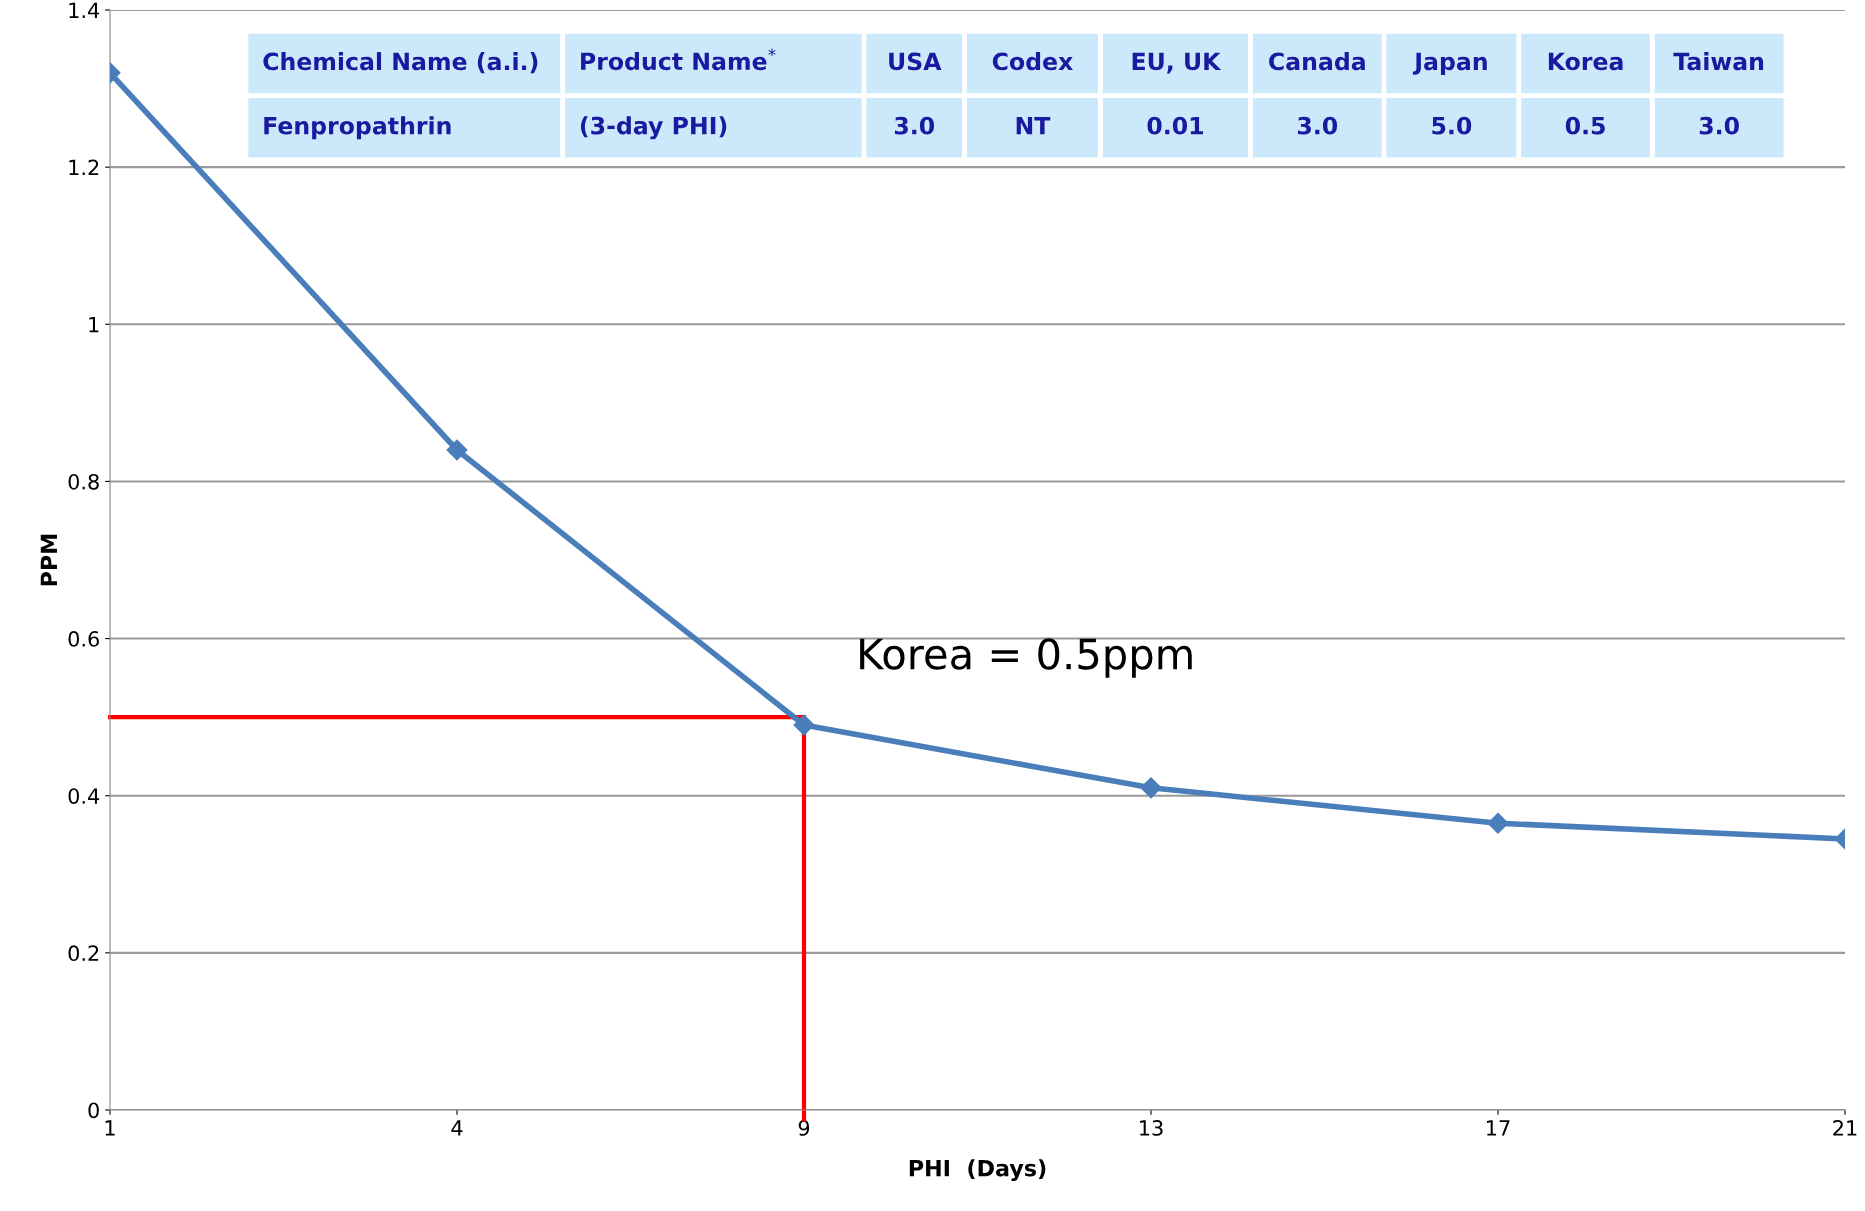 The width and height of the screenshot is (1865, 1211). What do you see at coordinates (1317, 61) in the screenshot?
I see `annotation: Canada` at bounding box center [1317, 61].